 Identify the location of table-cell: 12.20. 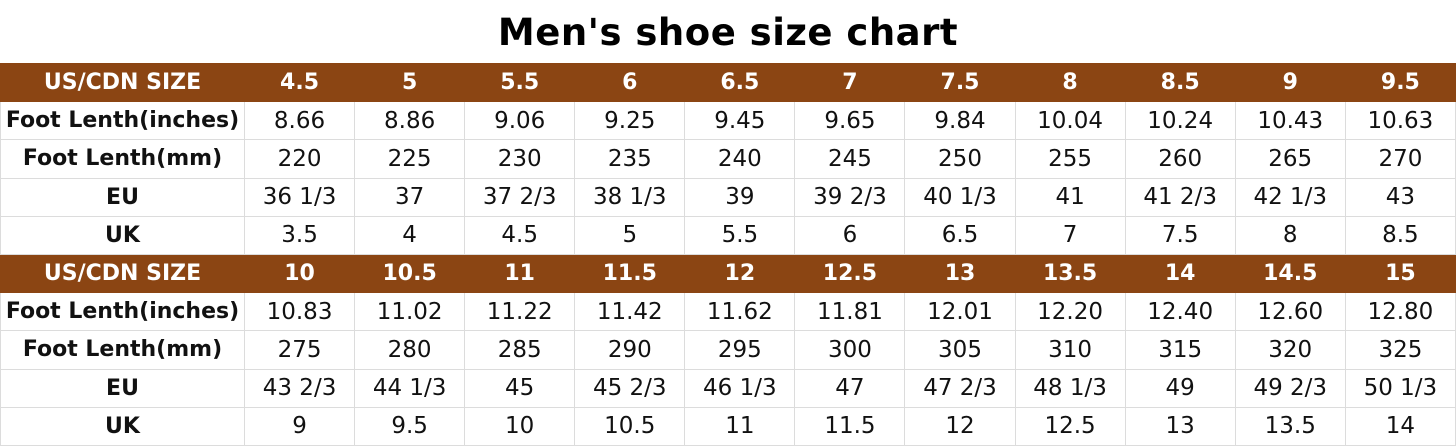
(1070, 312).